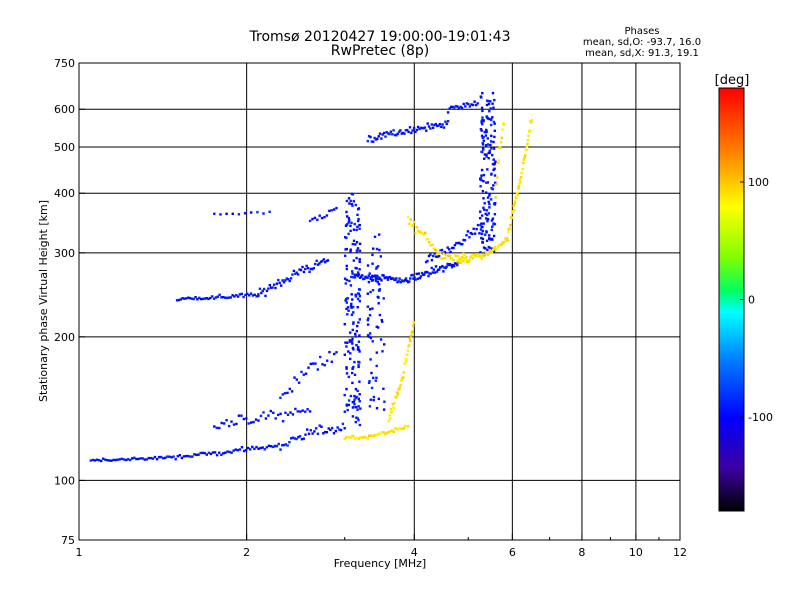 The image size is (800, 604). Describe the element at coordinates (414, 552) in the screenshot. I see `x-tick-label: 4` at that location.